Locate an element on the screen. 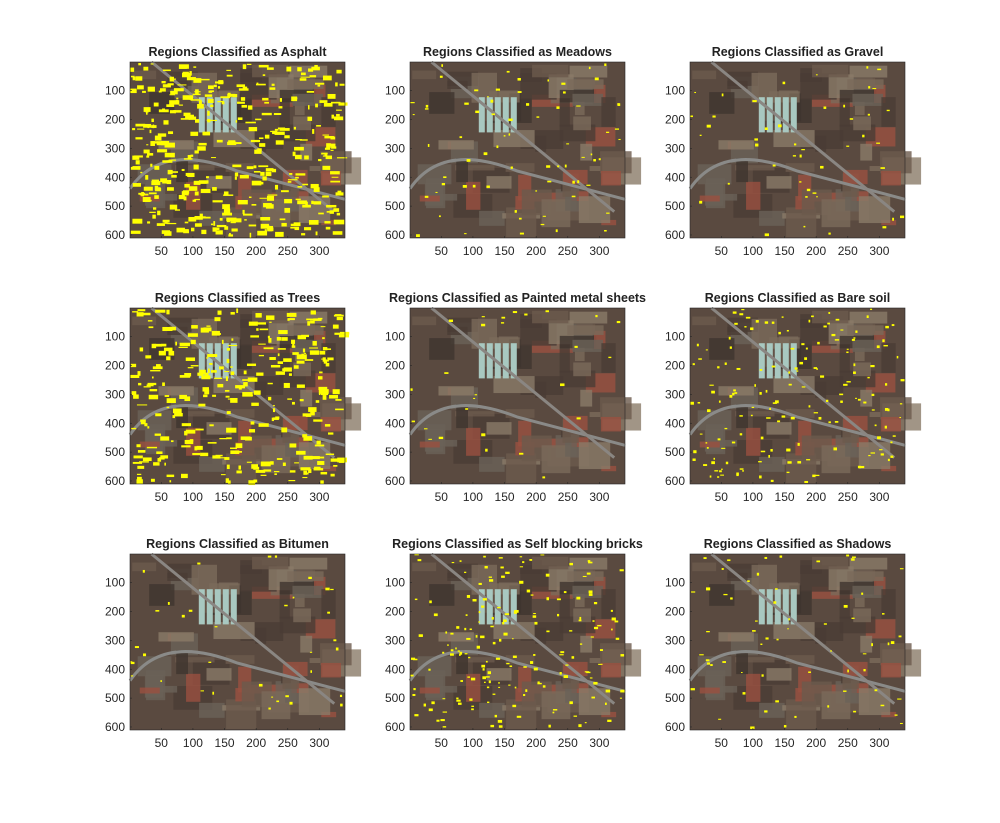  subplot-title: Regions Classified as Bitumen is located at coordinates (237, 544).